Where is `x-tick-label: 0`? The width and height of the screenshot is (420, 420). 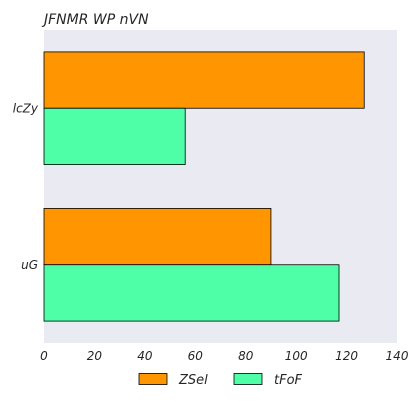
x-tick-label: 0 is located at coordinates (44, 356).